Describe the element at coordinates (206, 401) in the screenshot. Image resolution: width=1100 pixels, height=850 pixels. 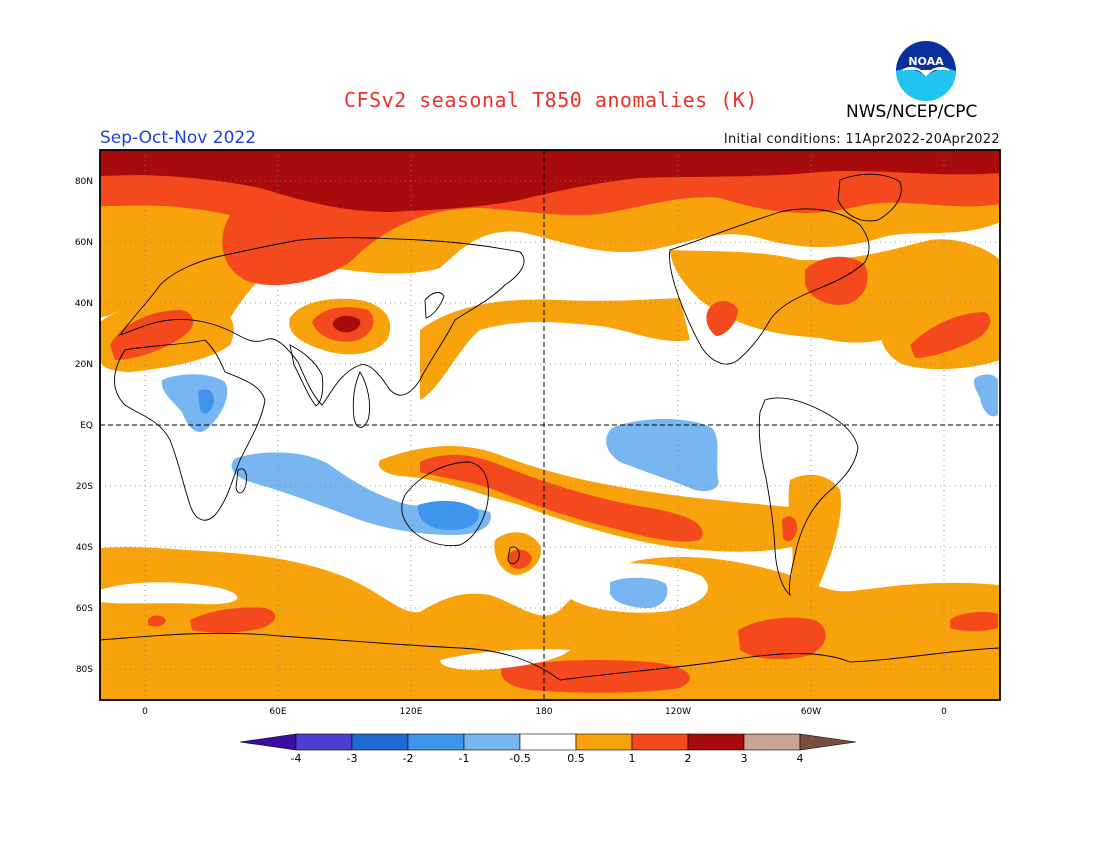
I see `cool-anomaly-africa-core` at that location.